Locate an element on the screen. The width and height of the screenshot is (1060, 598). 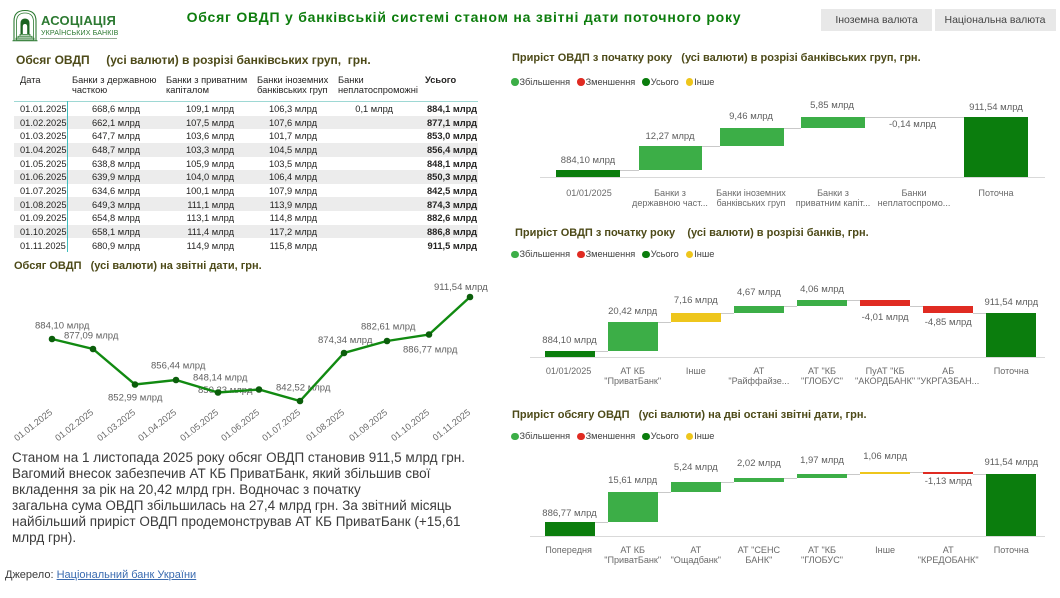
svg-text: 01.04.2025 is located at coordinates (157, 425).